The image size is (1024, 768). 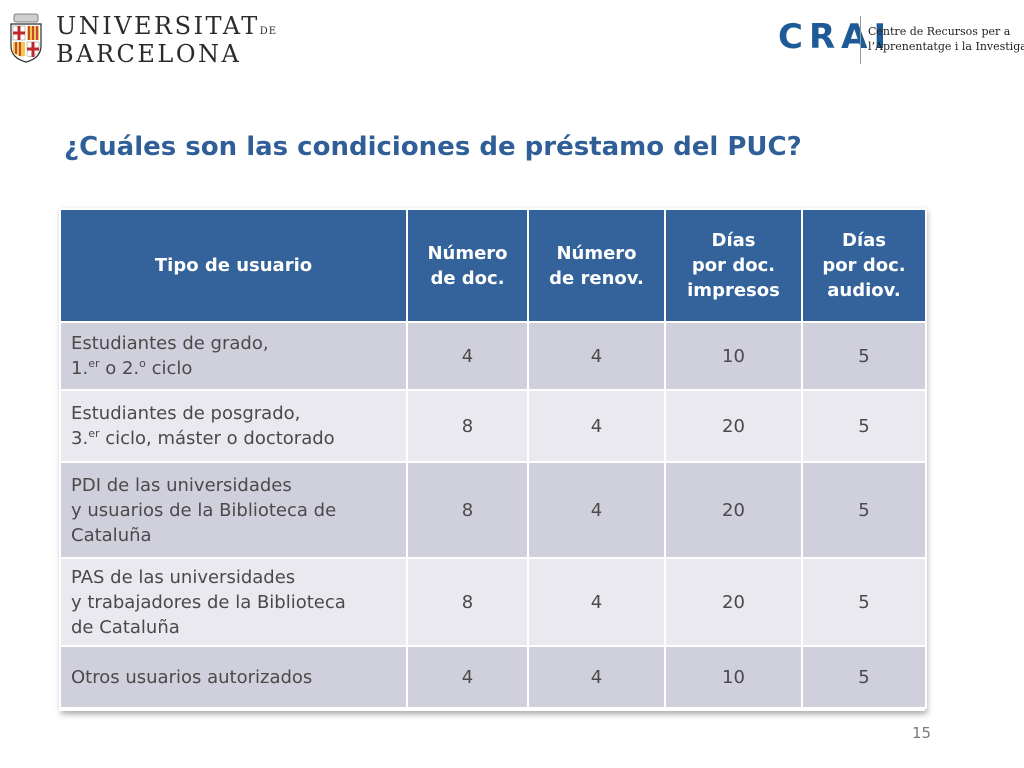 What do you see at coordinates (233, 356) in the screenshot?
I see `user-type-cell: Estudiantes de grado, 1.er o 2.o ciclo` at bounding box center [233, 356].